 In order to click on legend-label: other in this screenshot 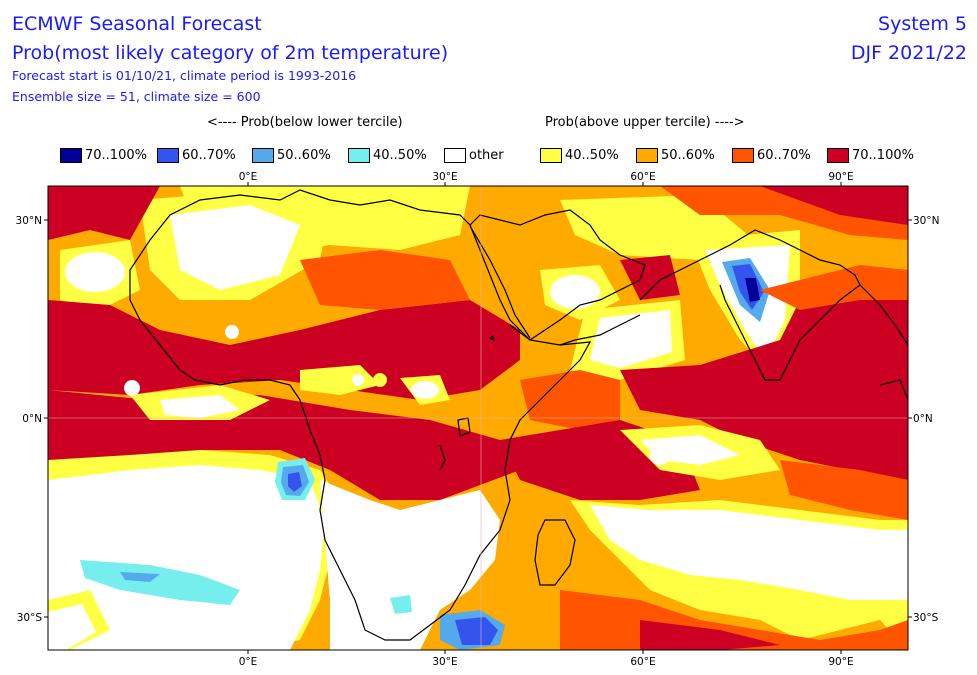, I will do `click(486, 155)`.